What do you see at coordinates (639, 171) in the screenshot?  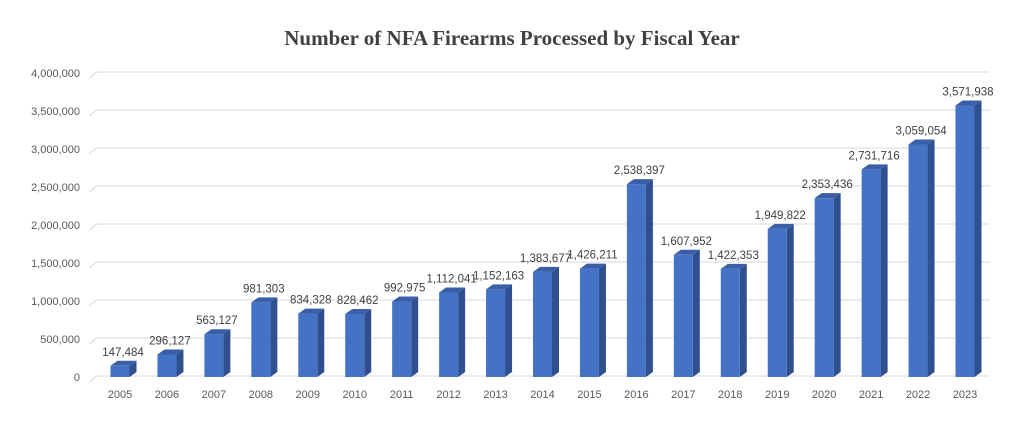 I see `data-label: 2,538,397` at bounding box center [639, 171].